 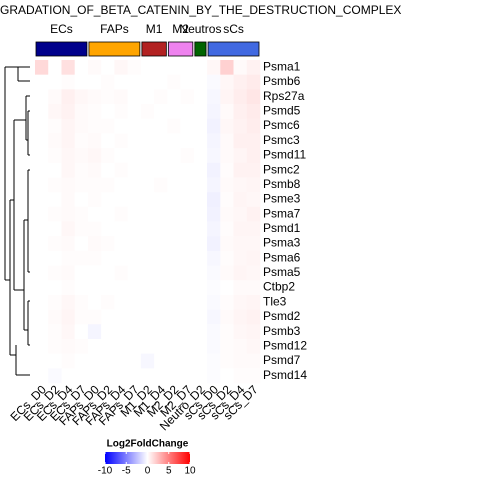 What do you see at coordinates (126, 471) in the screenshot?
I see `legend-tick-label: -5` at bounding box center [126, 471].